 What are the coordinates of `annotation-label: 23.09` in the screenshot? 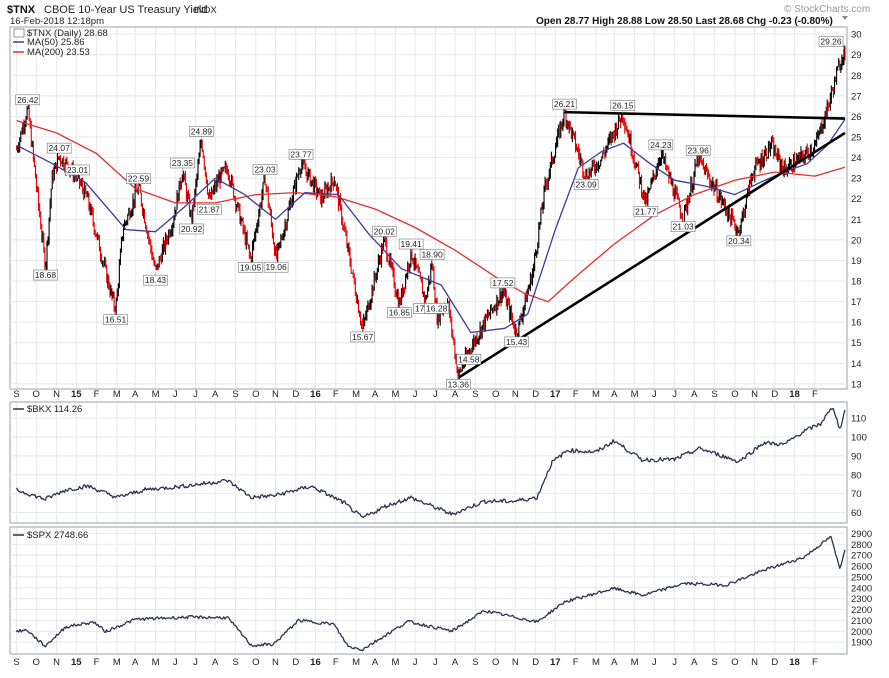 It's located at (586, 184).